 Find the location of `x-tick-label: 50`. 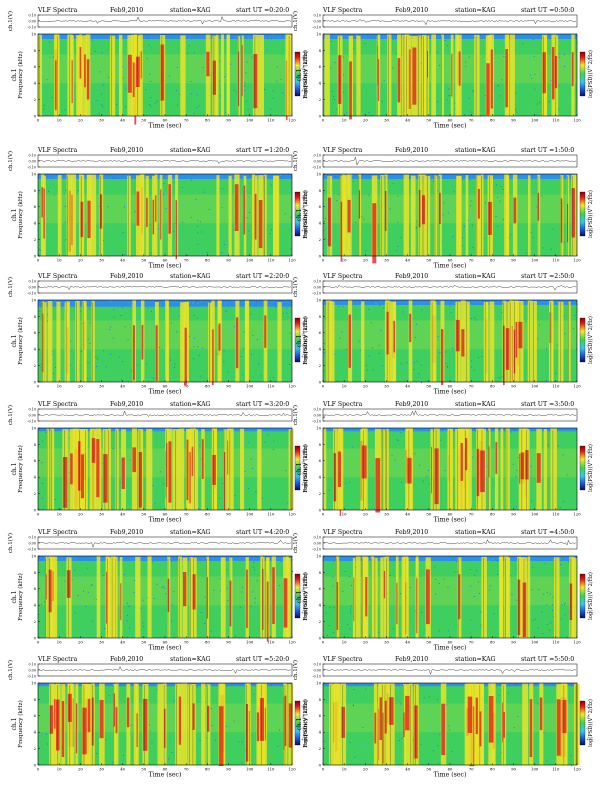

x-tick-label: 50 is located at coordinates (143, 769).